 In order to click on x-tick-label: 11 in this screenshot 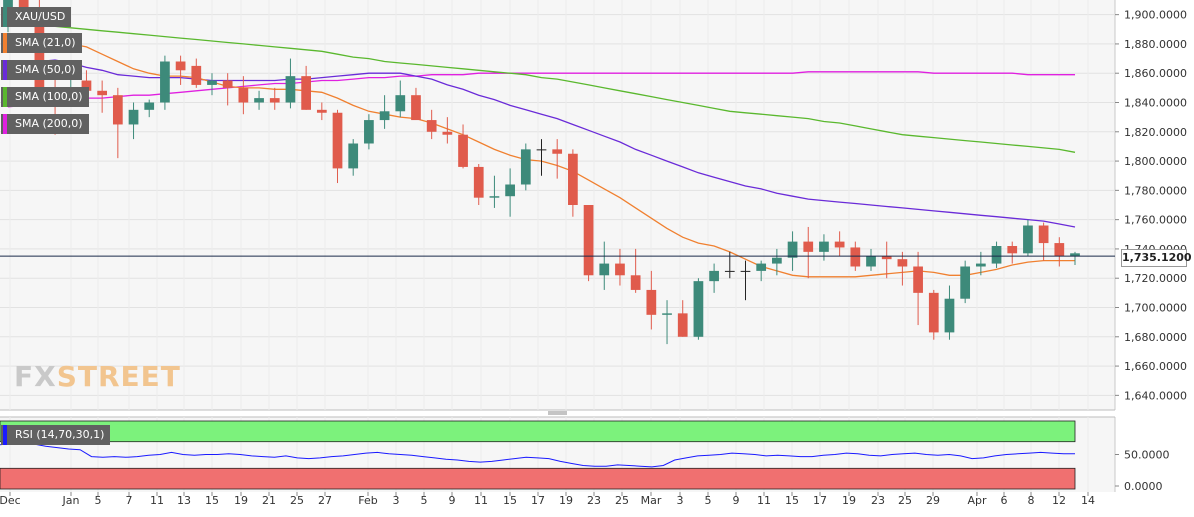, I will do `click(481, 500)`.